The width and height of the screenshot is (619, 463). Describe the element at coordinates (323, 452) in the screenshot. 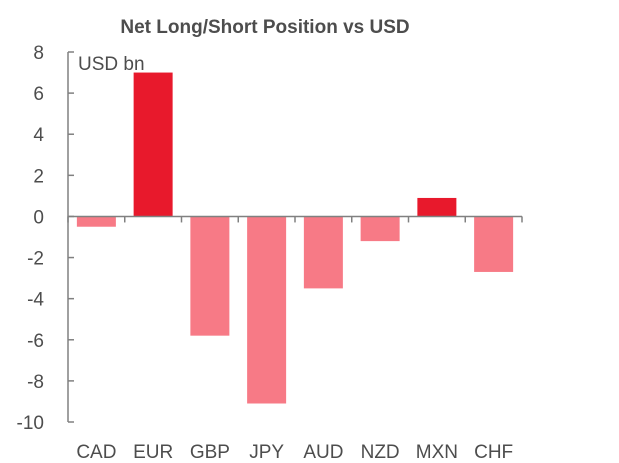

I see `category-label-aud: AUD` at that location.